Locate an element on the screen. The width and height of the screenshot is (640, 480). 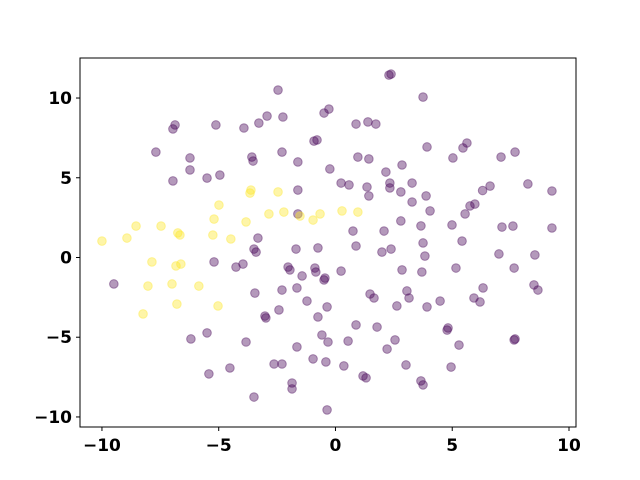
y-tick-label: 0 is located at coordinates (66, 258).